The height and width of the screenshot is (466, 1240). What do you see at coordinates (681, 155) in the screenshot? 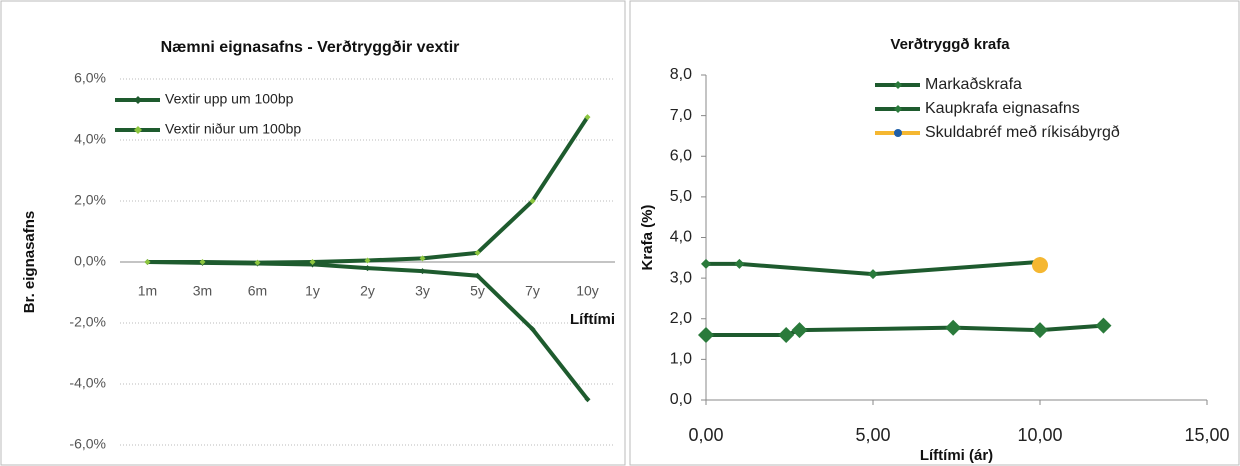
I see `y-tick-label: 6,0` at bounding box center [681, 155].